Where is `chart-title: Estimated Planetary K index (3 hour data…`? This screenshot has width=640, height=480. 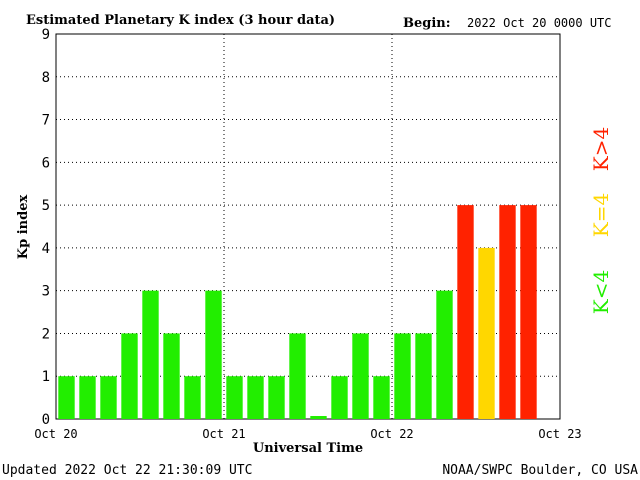
chart-title: Estimated Planetary K index (3 hour data… is located at coordinates (180, 20).